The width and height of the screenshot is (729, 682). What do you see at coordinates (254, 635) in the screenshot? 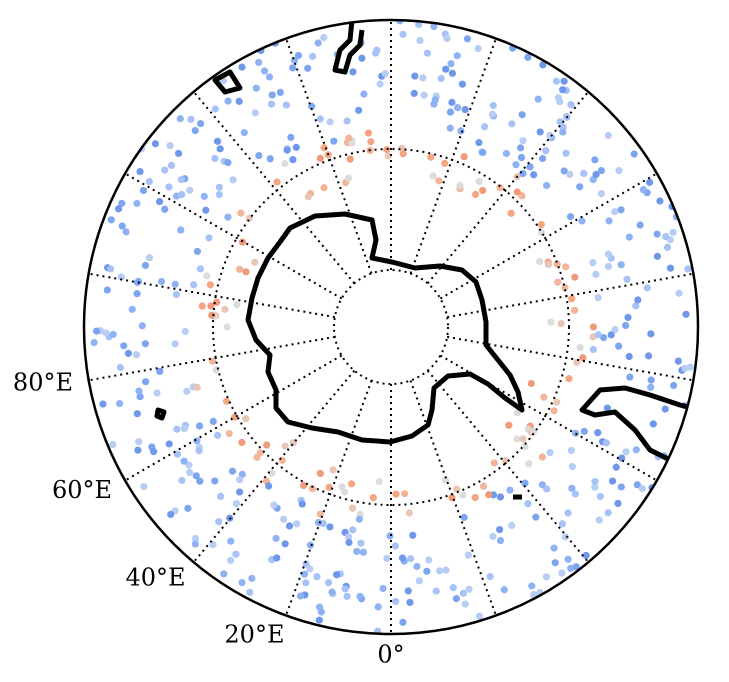
I see `meridian-label: 20°E` at bounding box center [254, 635].